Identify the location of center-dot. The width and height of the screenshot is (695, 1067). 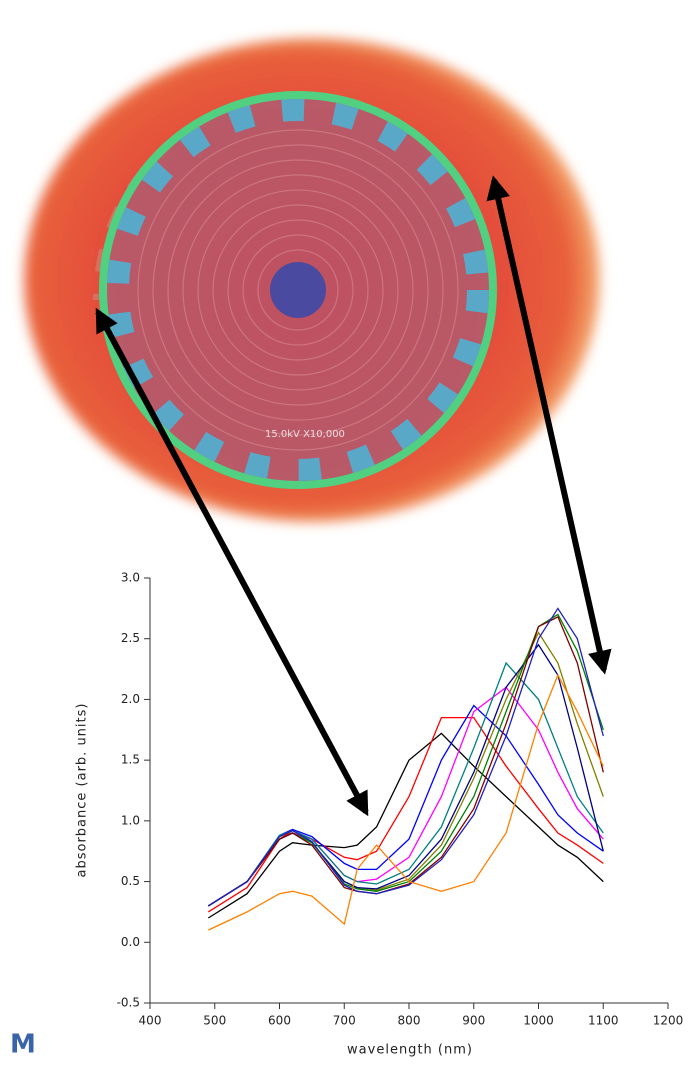
(298, 290).